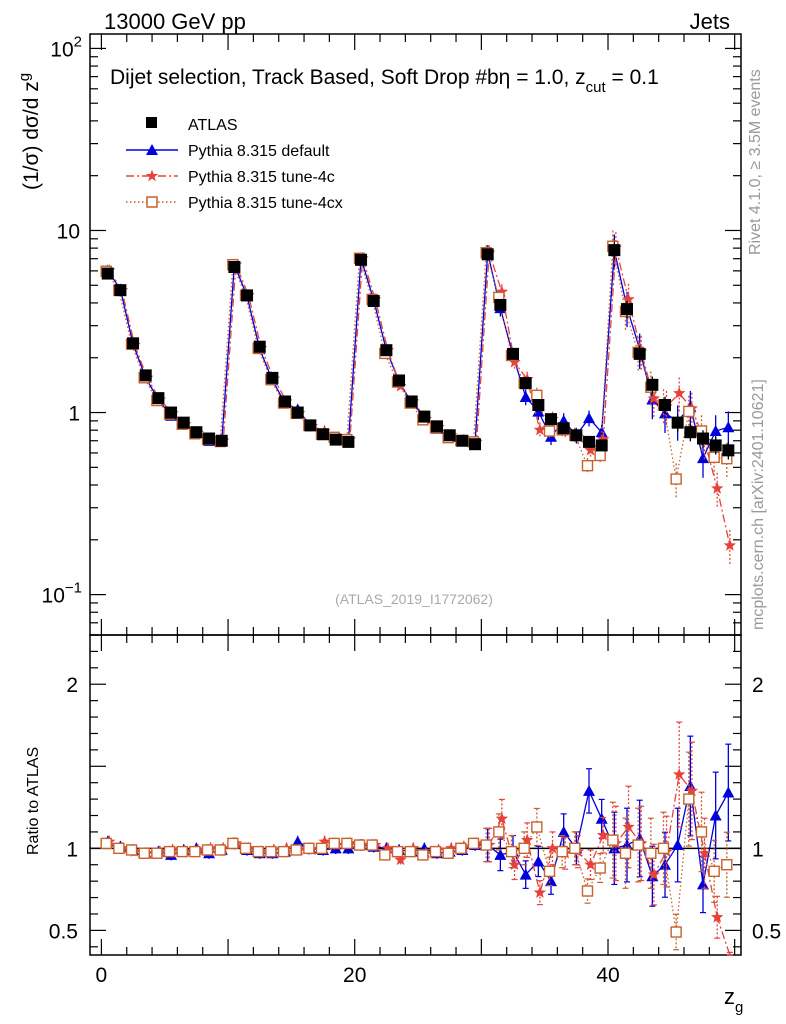 The height and width of the screenshot is (1024, 786). I want to click on x-tick-label: 20, so click(354, 975).